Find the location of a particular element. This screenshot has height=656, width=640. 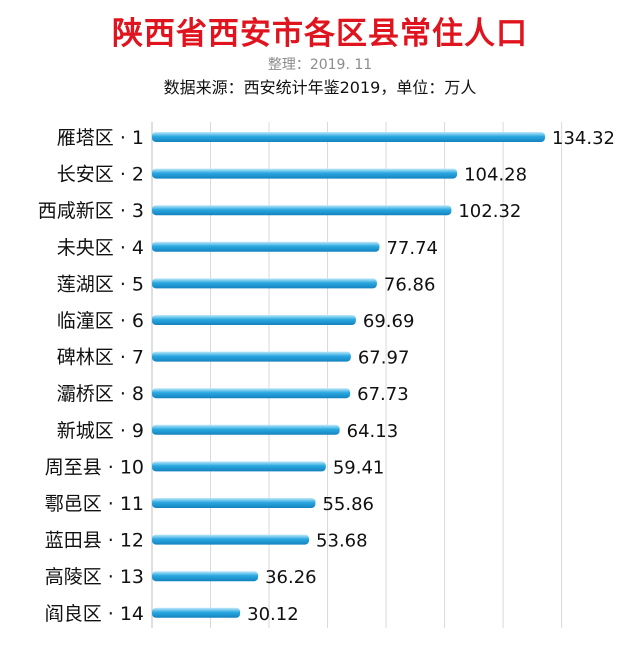

value-label: 67.97 is located at coordinates (384, 358).